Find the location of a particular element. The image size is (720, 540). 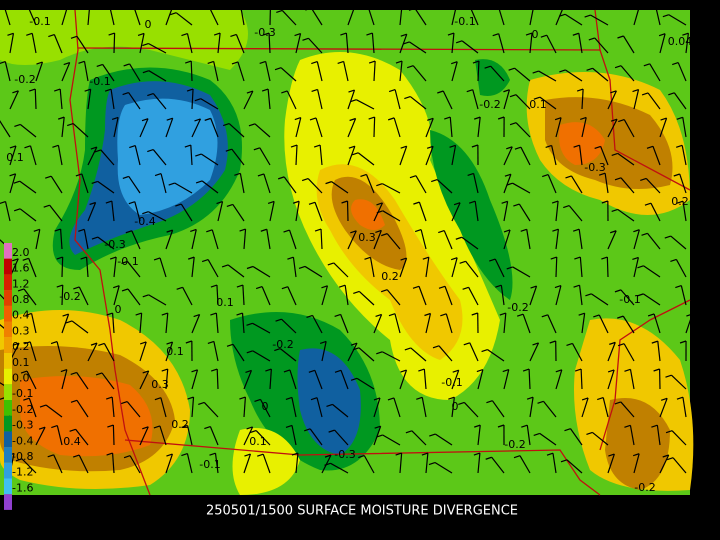

contour-label: 0 is located at coordinates (118, 309).